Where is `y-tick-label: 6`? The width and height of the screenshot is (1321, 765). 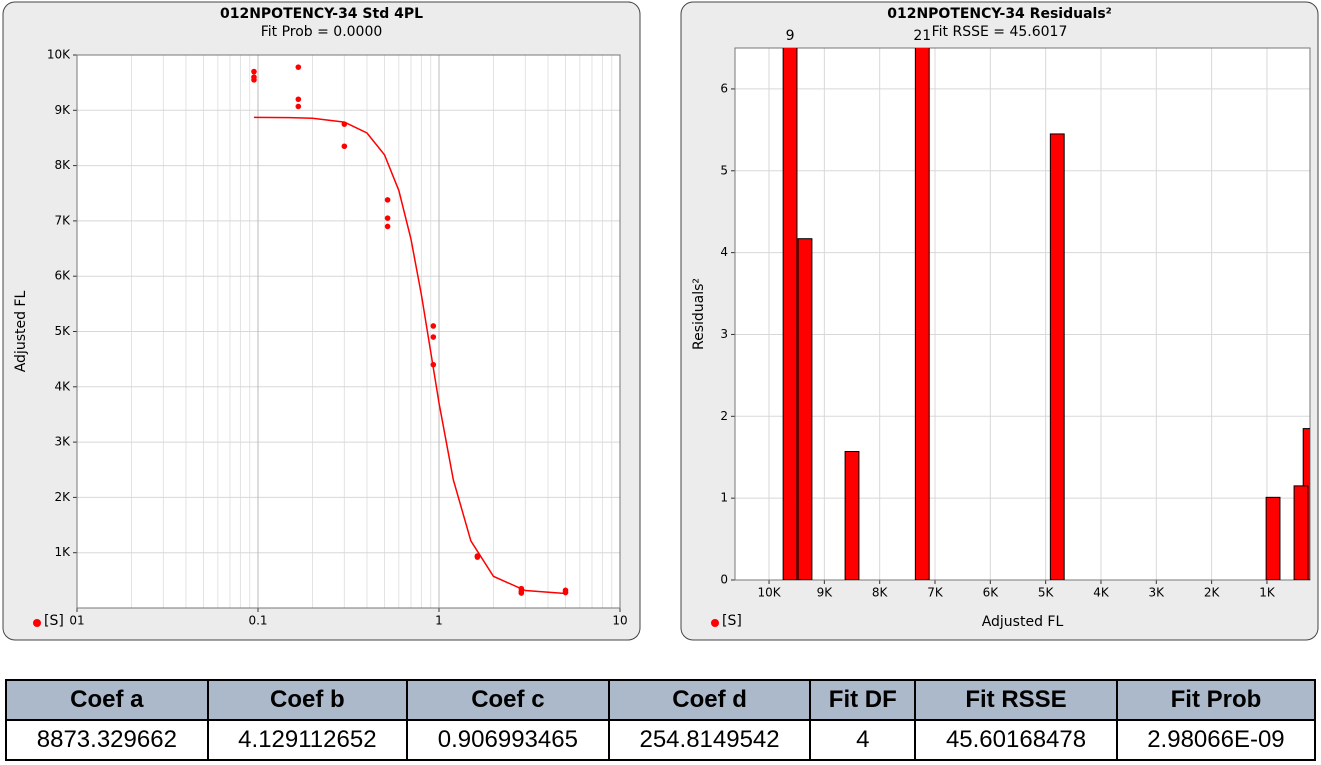
y-tick-label: 6 is located at coordinates (724, 88).